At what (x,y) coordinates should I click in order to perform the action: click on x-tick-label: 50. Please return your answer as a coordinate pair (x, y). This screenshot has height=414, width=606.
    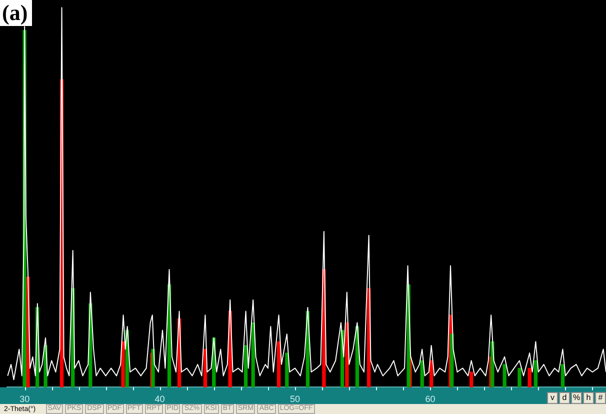
    Looking at the image, I should click on (295, 399).